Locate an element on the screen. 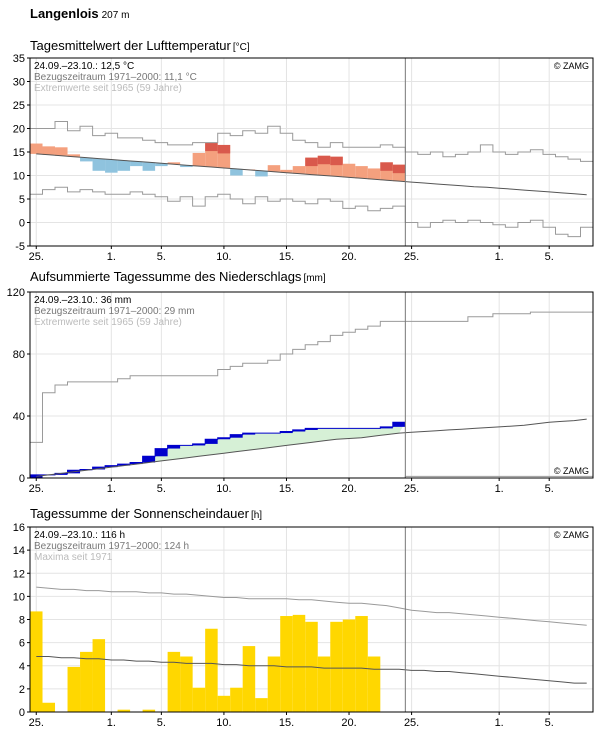  y-tick-label: 30 is located at coordinates (19, 83).